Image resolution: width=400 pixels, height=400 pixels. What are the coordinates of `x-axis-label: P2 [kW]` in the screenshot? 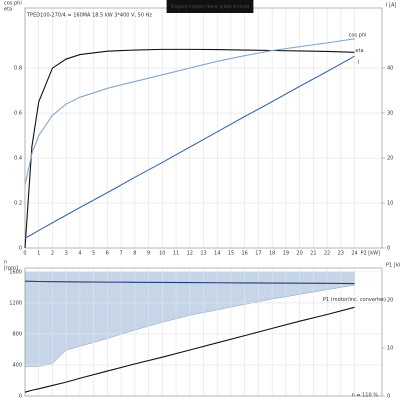 It's located at (370, 254).